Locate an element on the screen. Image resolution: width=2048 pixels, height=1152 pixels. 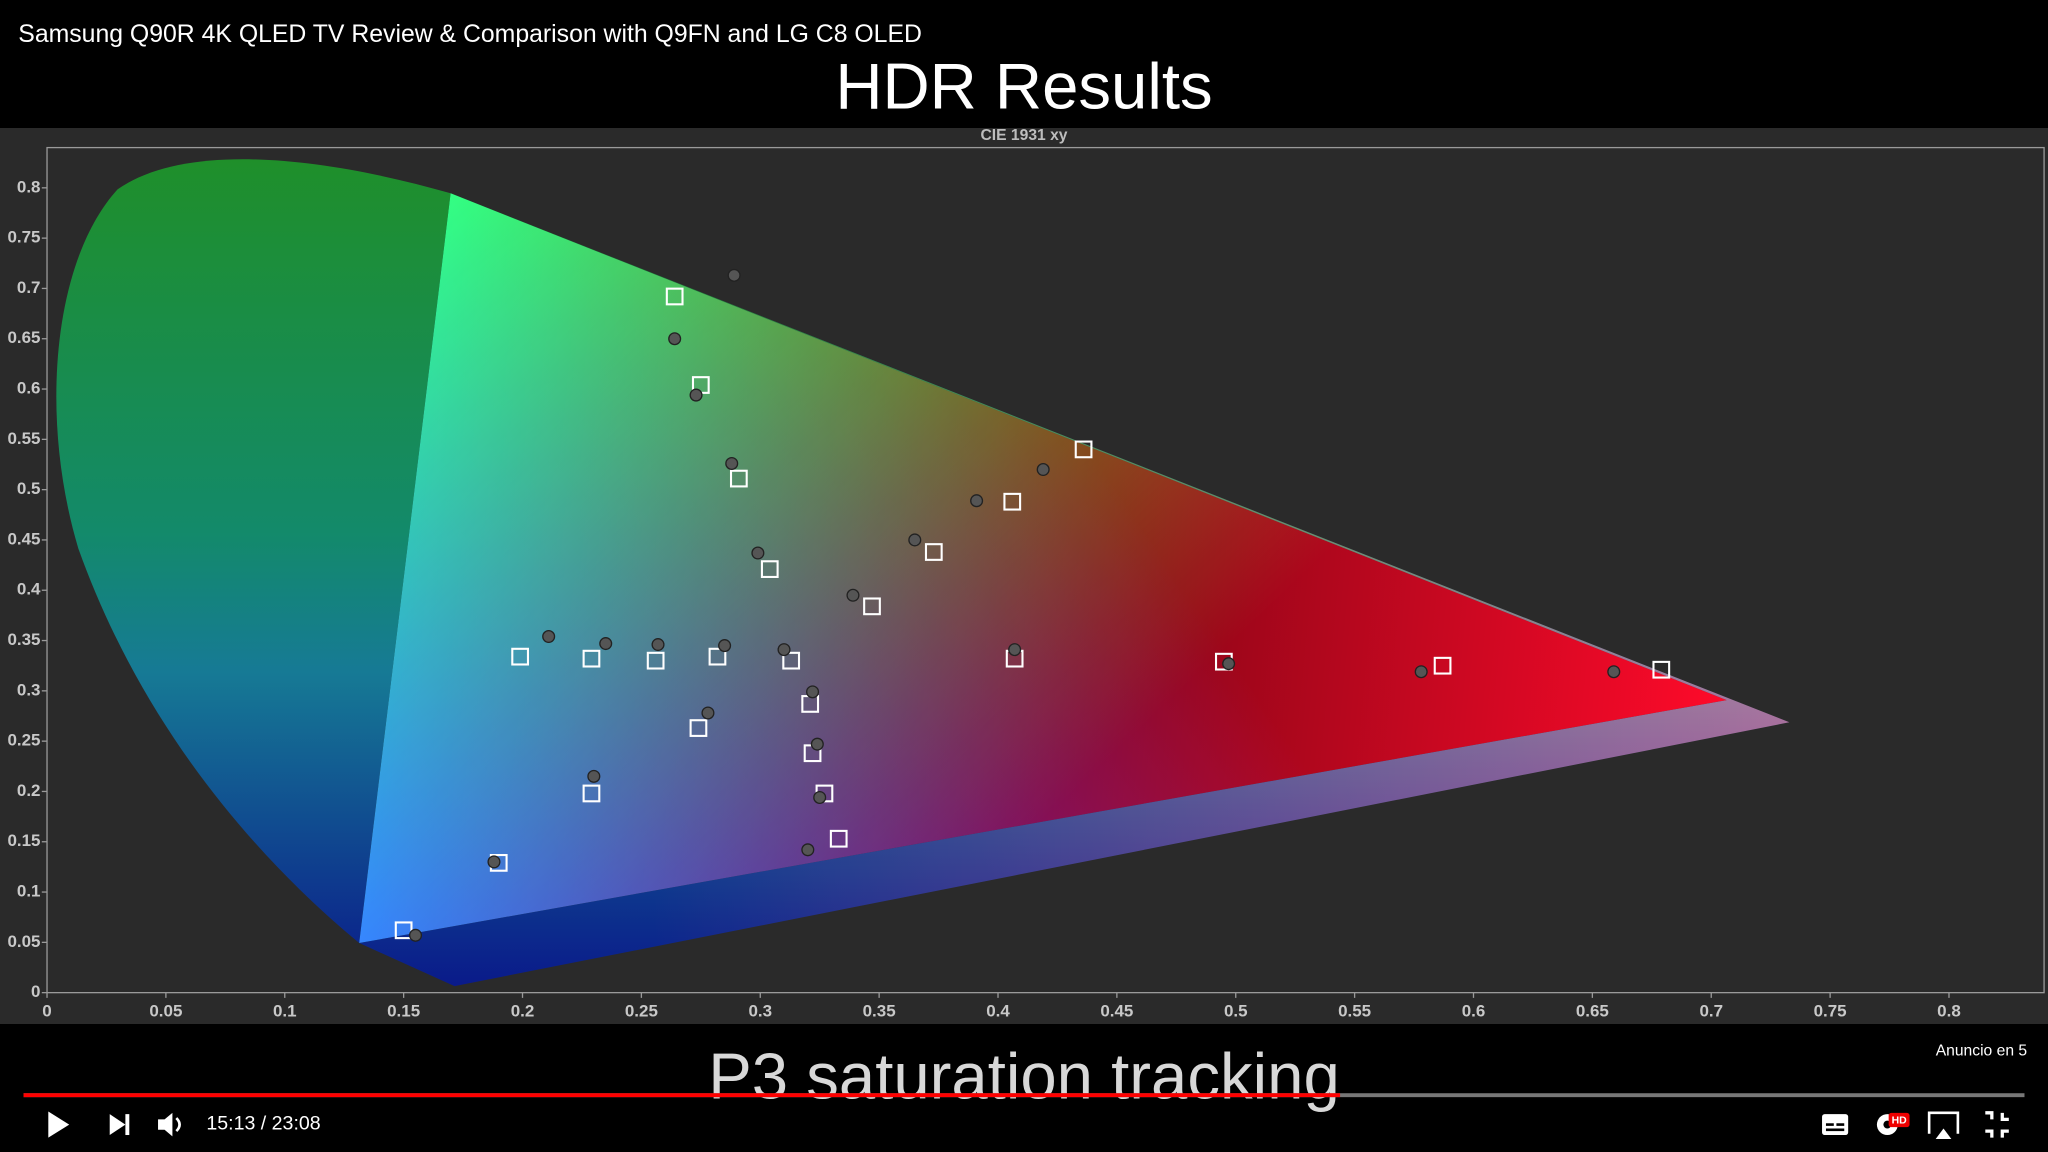
y-tick-label: 0.35 is located at coordinates (23, 639).